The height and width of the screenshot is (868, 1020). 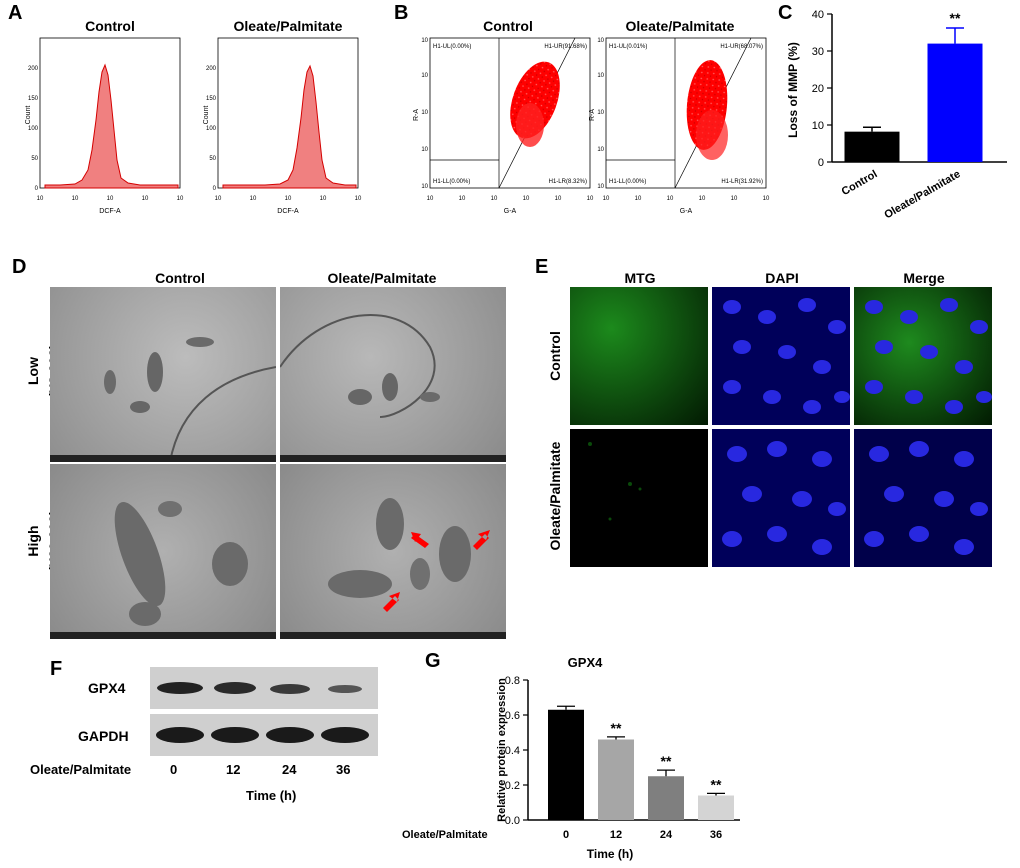 I want to click on panel-b-title-control: Control, so click(x=508, y=26).